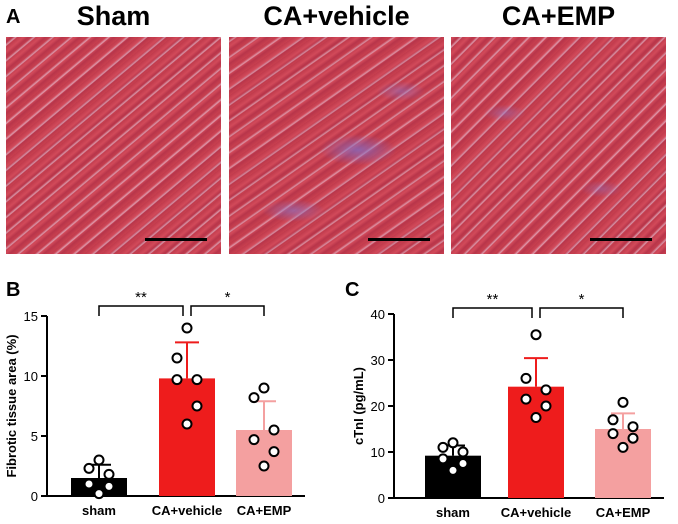 This screenshot has width=678, height=524. Describe the element at coordinates (378, 314) in the screenshot. I see `y-tick-label: 40` at that location.